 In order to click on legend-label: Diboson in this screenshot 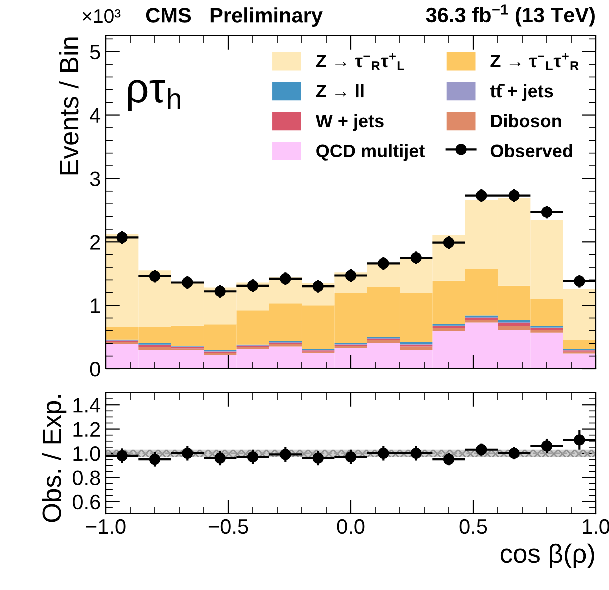, I will do `click(526, 121)`.